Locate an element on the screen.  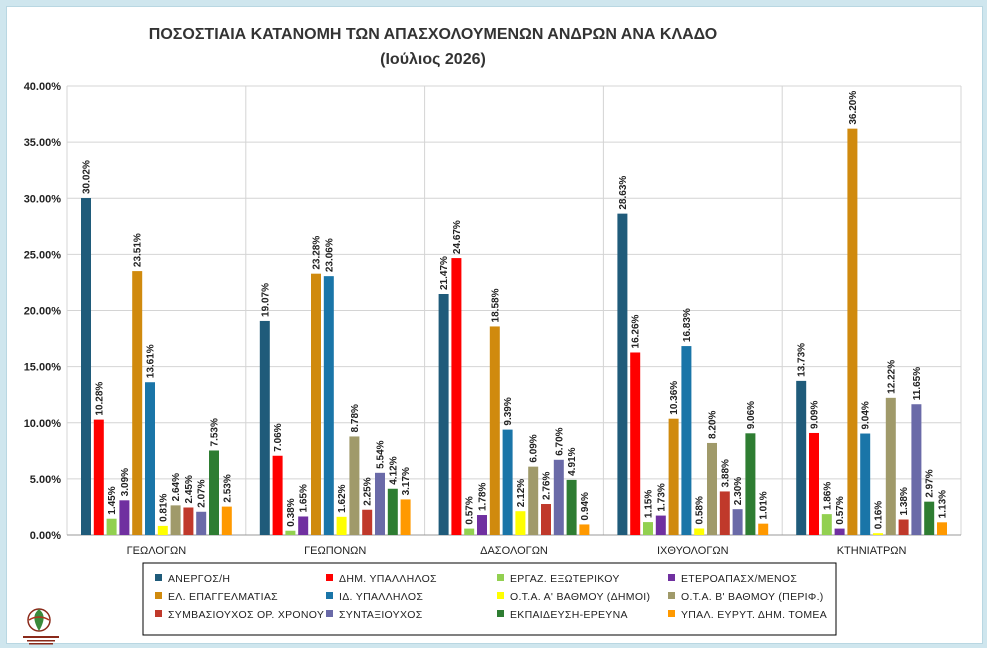
data-label: 9.04% is located at coordinates (866, 415).